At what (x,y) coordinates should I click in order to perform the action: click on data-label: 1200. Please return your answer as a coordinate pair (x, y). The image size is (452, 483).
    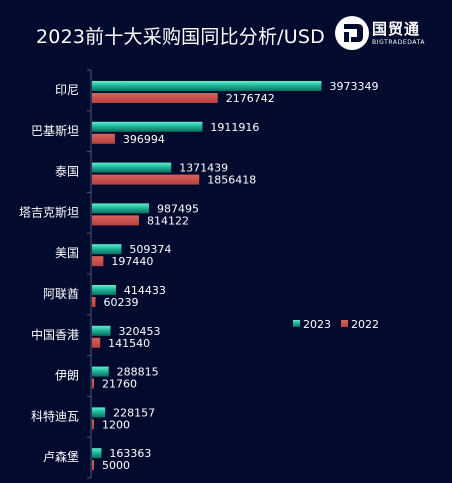
    Looking at the image, I should click on (116, 424).